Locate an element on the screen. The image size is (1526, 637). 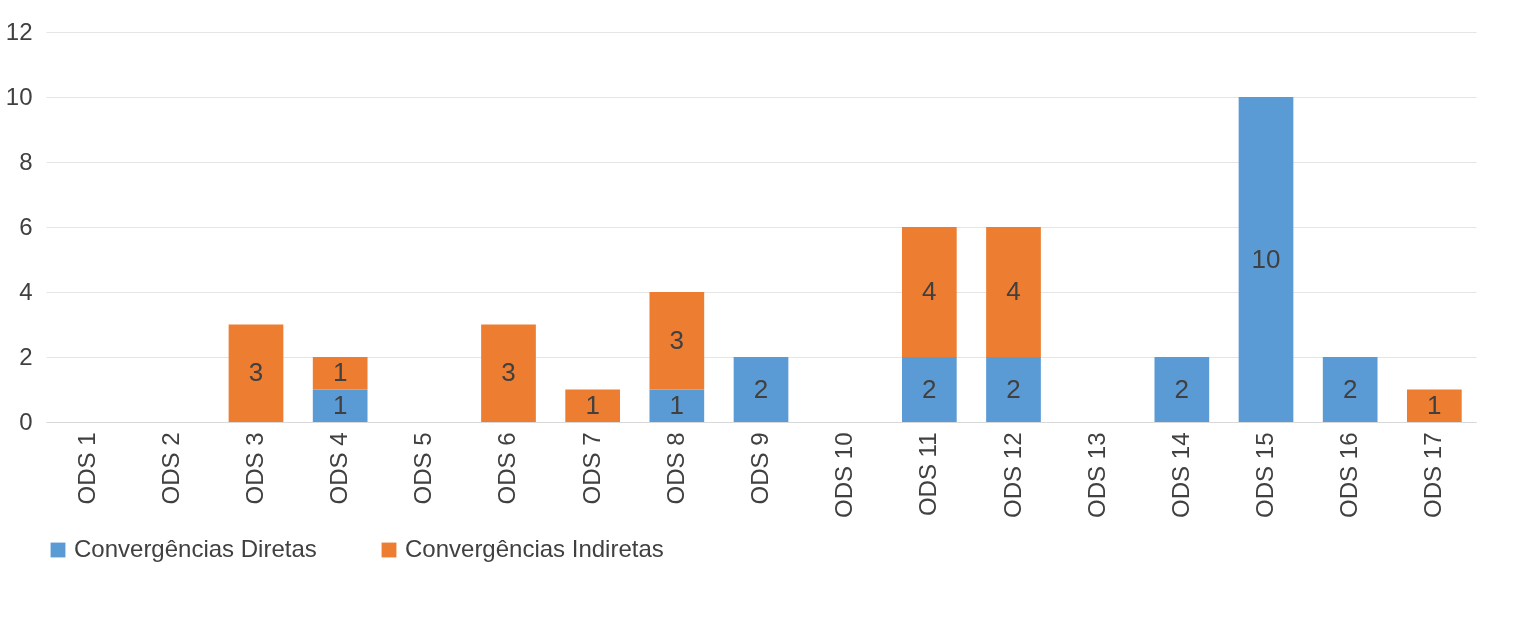
x-tick-label: ODS 3 is located at coordinates (254, 468).